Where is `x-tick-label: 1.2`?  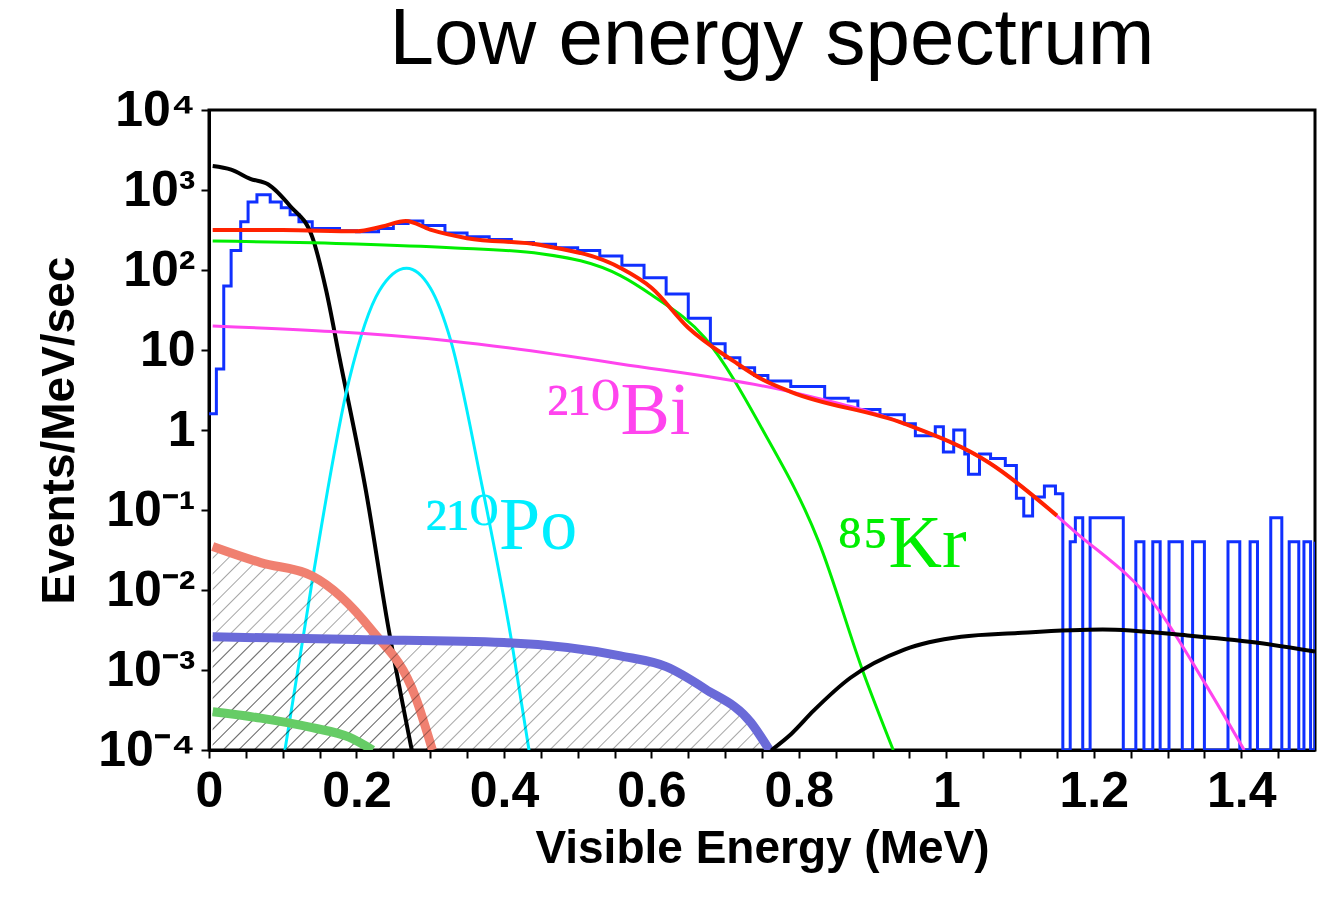 x-tick-label: 1.2 is located at coordinates (1094, 789).